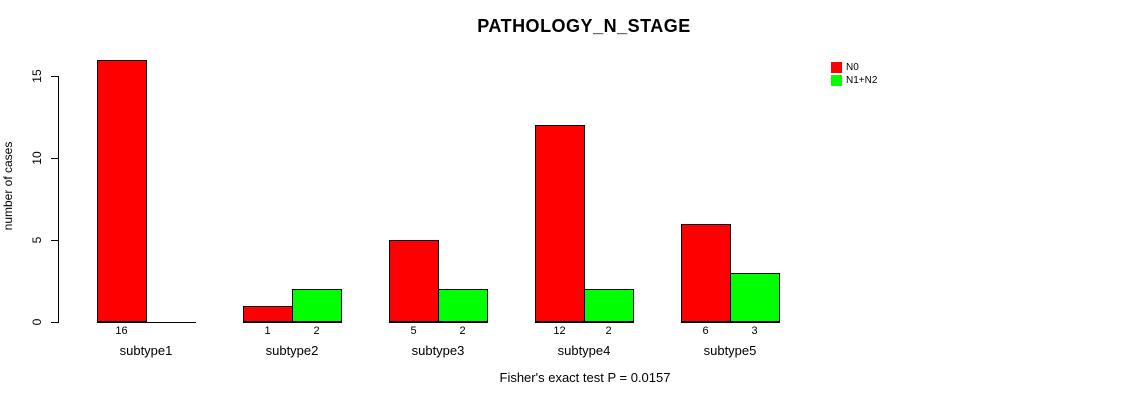 The height and width of the screenshot is (400, 1140). I want to click on category-label: subtype2, so click(292, 350).